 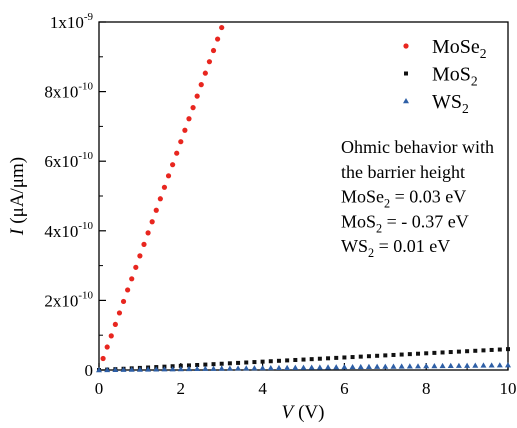 I want to click on text-segment: MoSe, so click(x=362, y=197).